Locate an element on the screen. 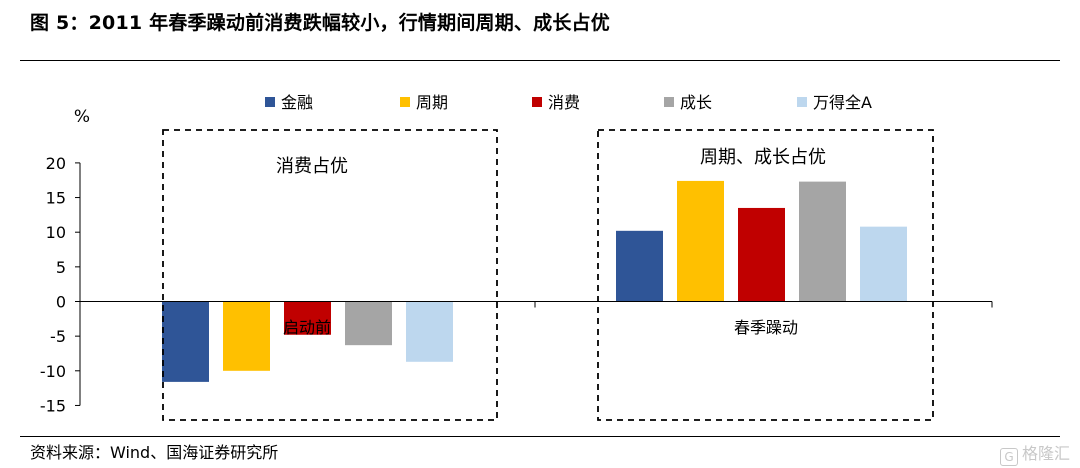 The height and width of the screenshot is (468, 1080). legend-label: 消费 is located at coordinates (564, 102).